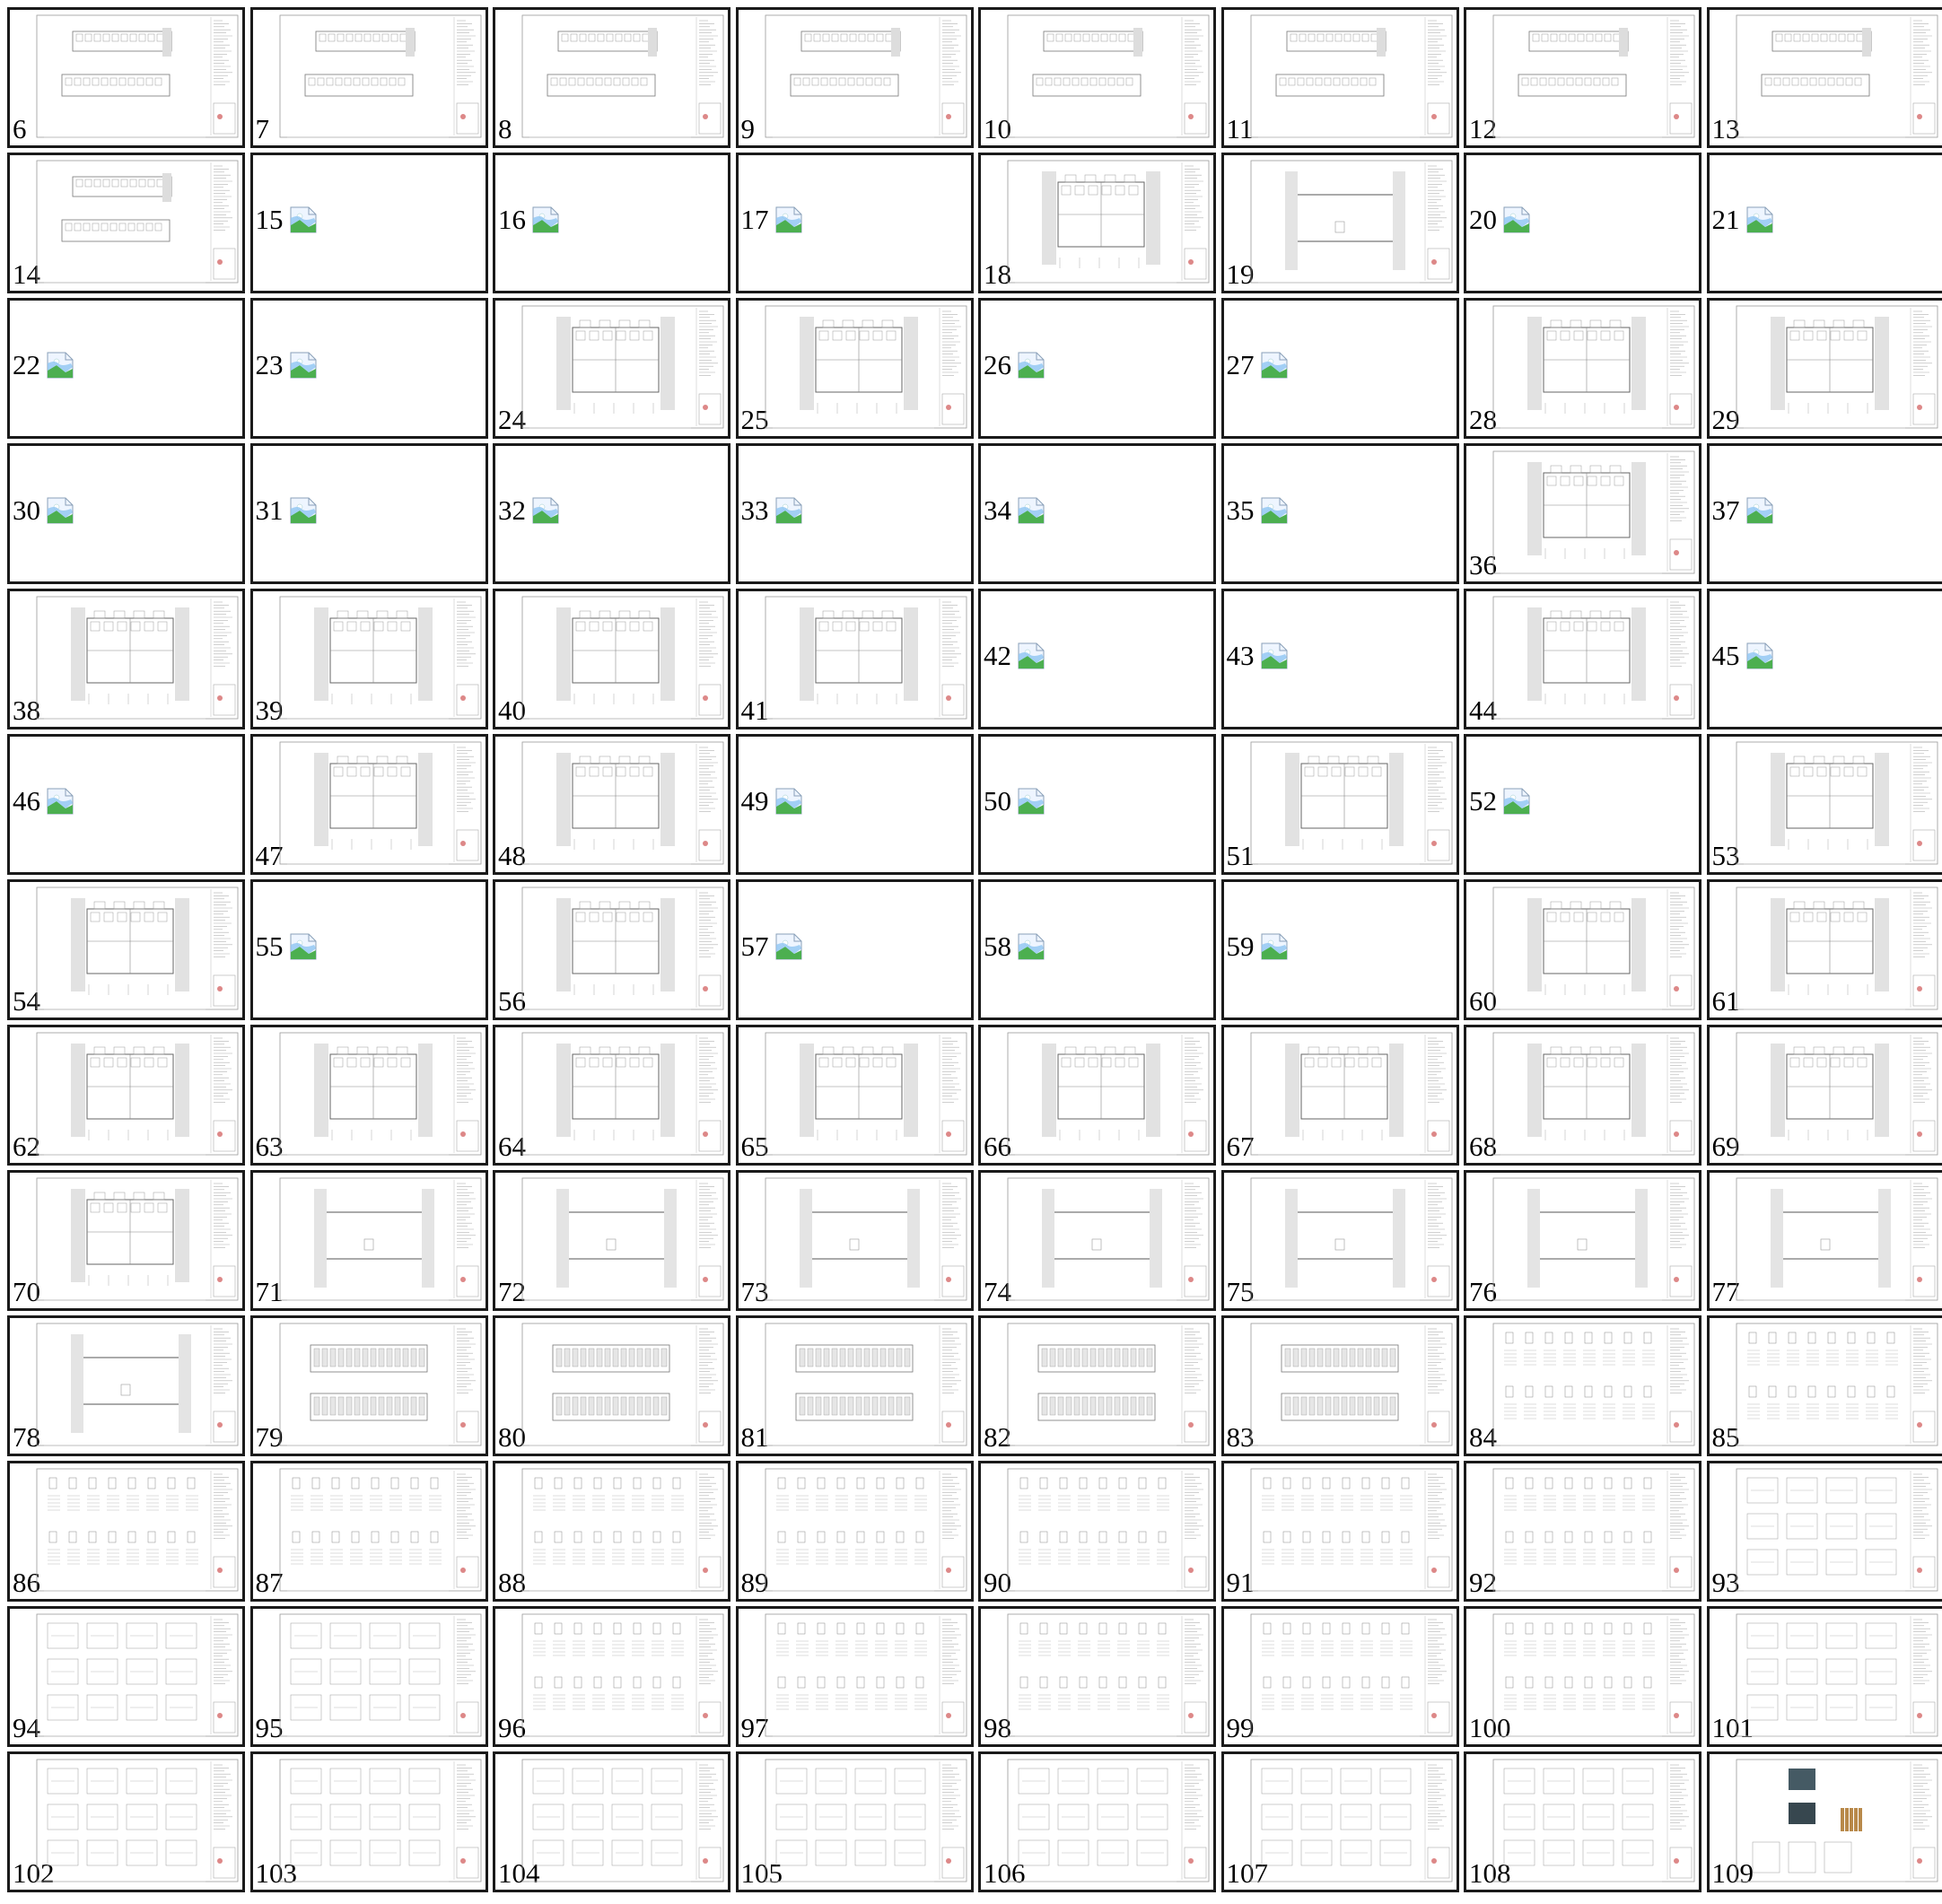  I want to click on page-tile: 101, so click(1824, 1676).